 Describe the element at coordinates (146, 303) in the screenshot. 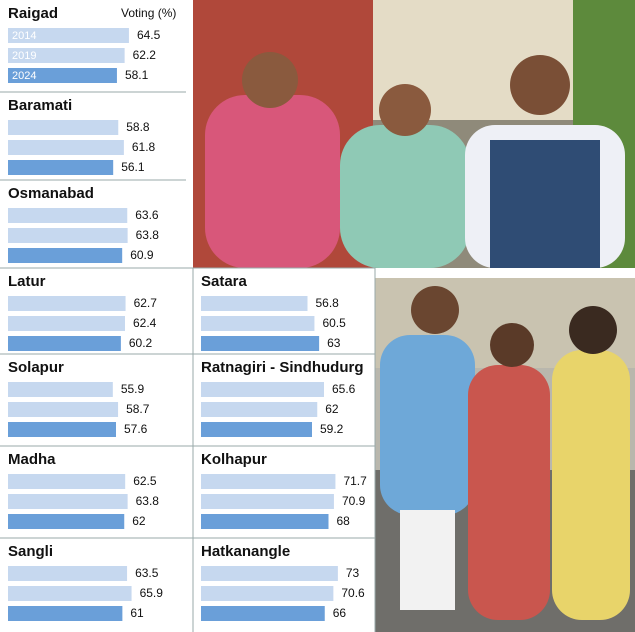

I see `value-label: 62.7` at that location.